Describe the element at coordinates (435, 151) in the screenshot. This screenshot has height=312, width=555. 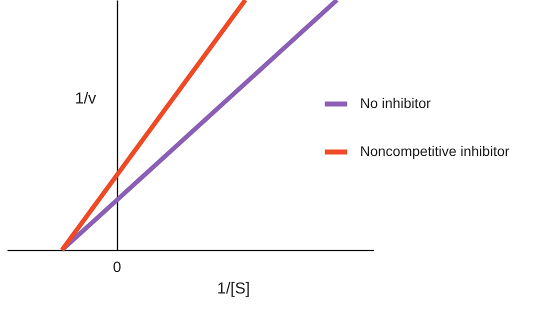
I see `legend-label: Noncompetitive inhibitor` at that location.